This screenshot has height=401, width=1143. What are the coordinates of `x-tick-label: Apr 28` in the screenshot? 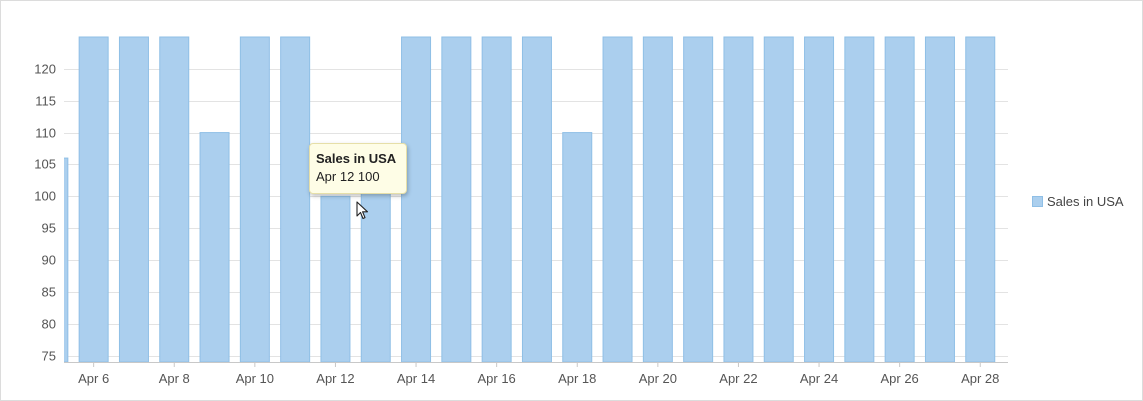 It's located at (980, 378).